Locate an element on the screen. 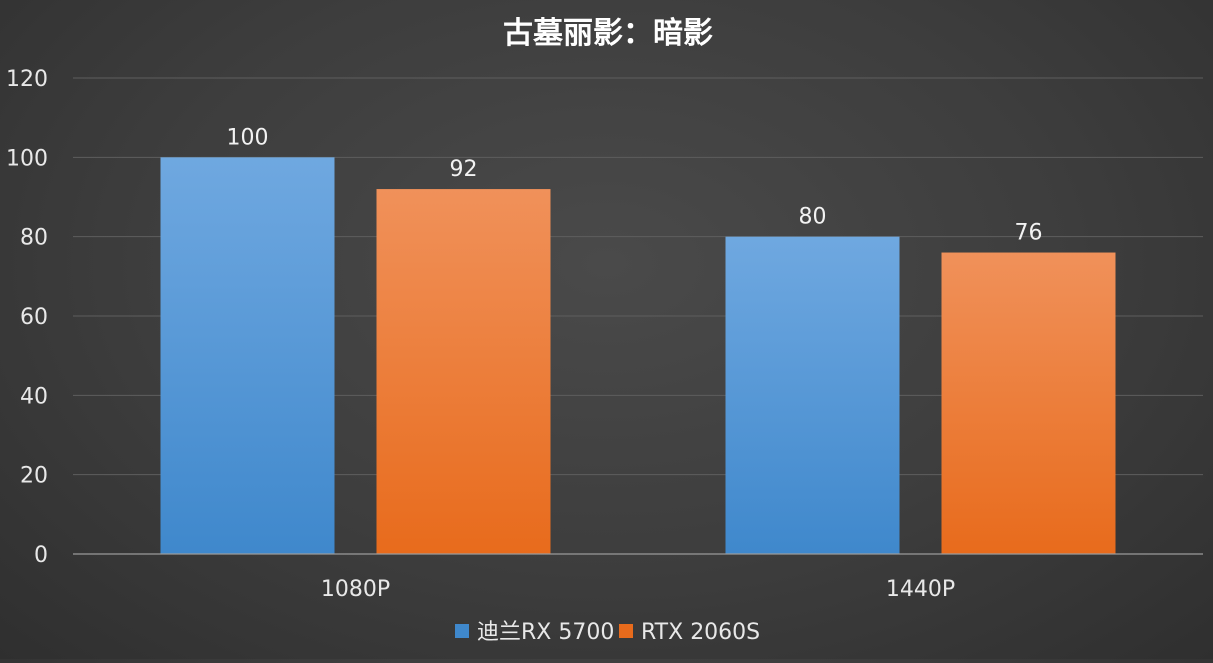 The height and width of the screenshot is (663, 1213). legend: 迪兰RX 5700 RTX 2060S is located at coordinates (607, 632).